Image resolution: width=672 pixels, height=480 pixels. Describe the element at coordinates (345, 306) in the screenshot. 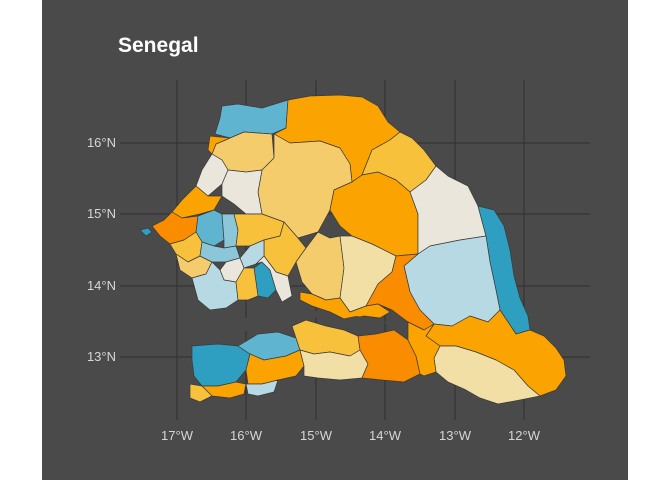

I see `region-orange-gambia-border` at that location.